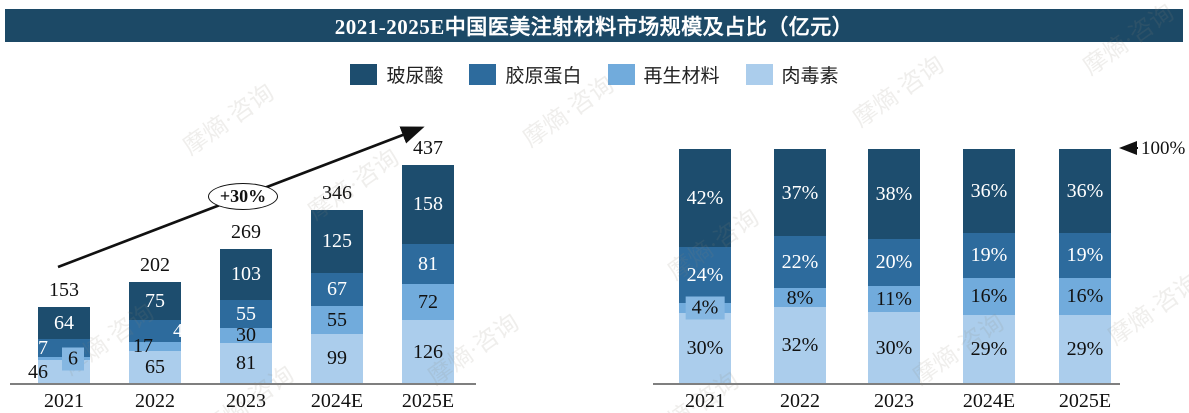 The height and width of the screenshot is (413, 1189). What do you see at coordinates (64, 358) in the screenshot?
I see `segment-再生材料-2021: 6` at bounding box center [64, 358].